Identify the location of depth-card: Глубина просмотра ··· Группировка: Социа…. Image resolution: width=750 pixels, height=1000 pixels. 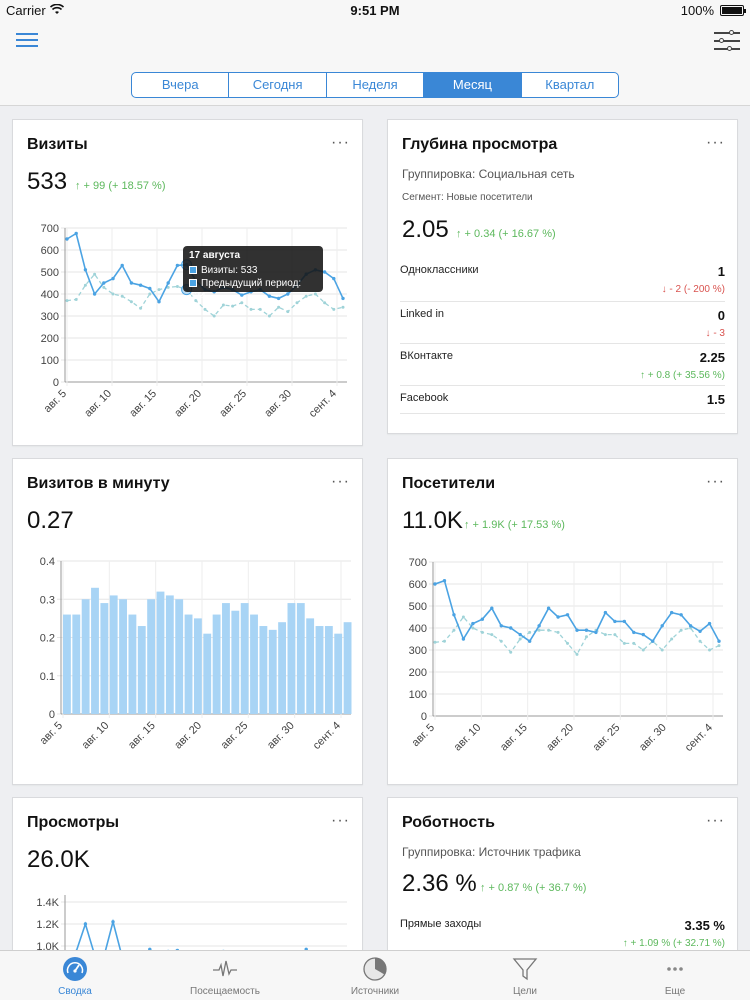
(562, 276).